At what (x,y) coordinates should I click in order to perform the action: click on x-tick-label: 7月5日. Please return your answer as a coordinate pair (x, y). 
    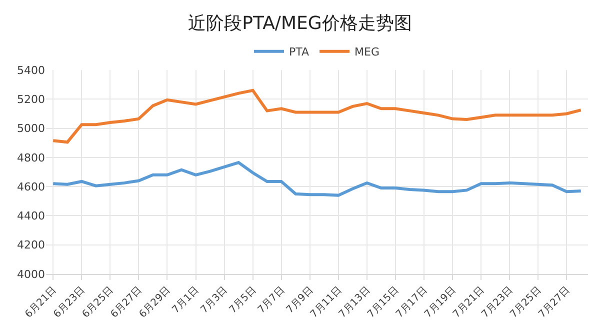
    Looking at the image, I should click on (243, 300).